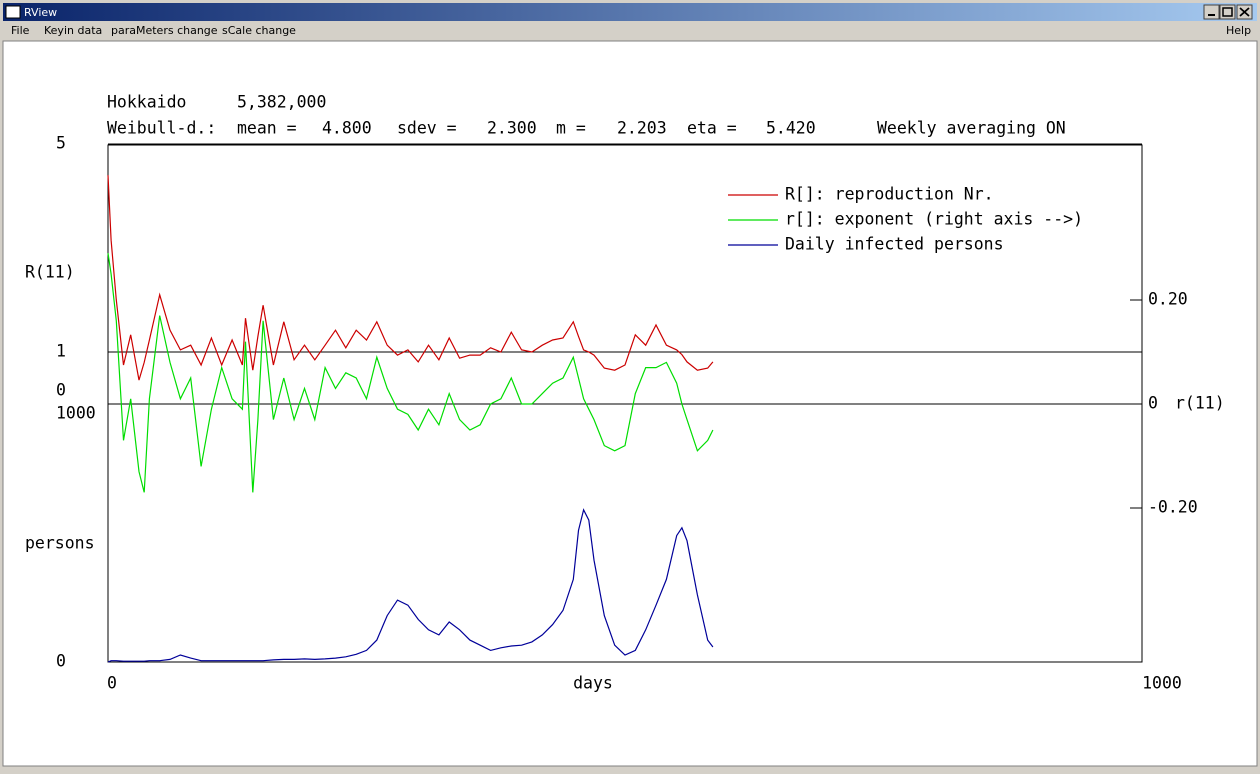 The width and height of the screenshot is (1260, 774). Describe the element at coordinates (642, 128) in the screenshot. I see `param-value: 2.203` at that location.